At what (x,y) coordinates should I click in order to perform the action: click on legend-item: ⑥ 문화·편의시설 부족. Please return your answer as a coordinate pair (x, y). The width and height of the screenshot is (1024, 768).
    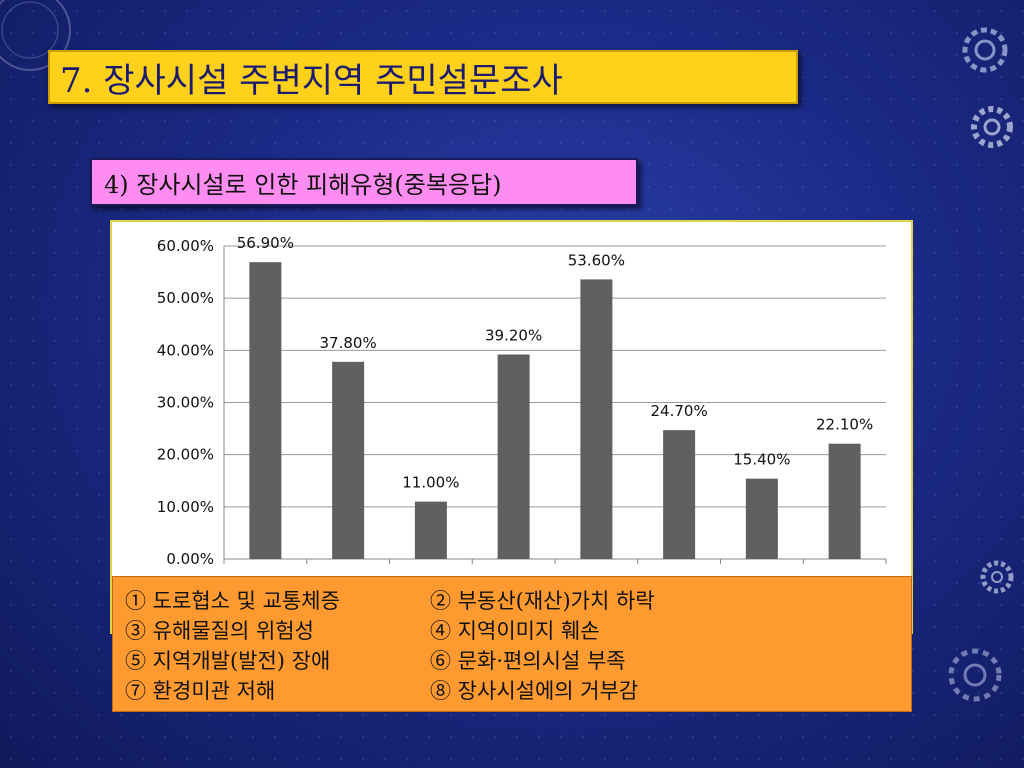
    Looking at the image, I should click on (528, 661).